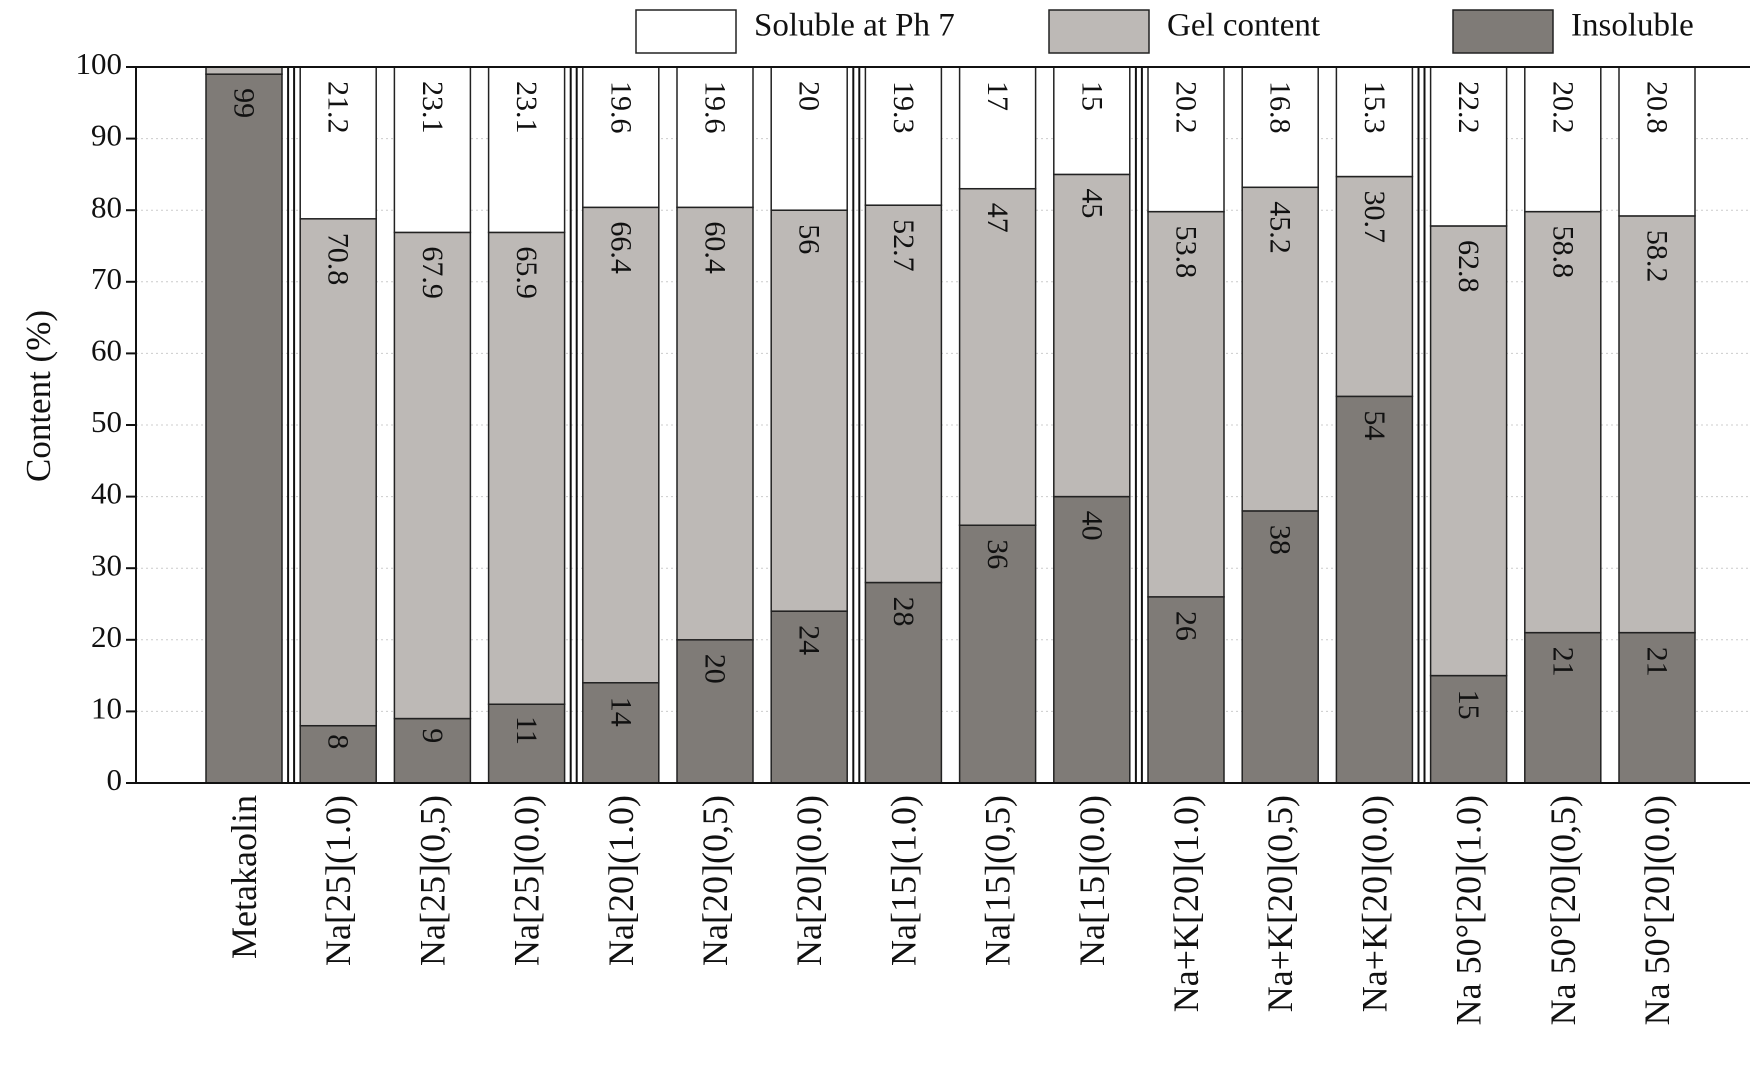 The width and height of the screenshot is (1750, 1086). Describe the element at coordinates (338, 880) in the screenshot. I see `x-tick-label: Na[25](1.0)` at that location.